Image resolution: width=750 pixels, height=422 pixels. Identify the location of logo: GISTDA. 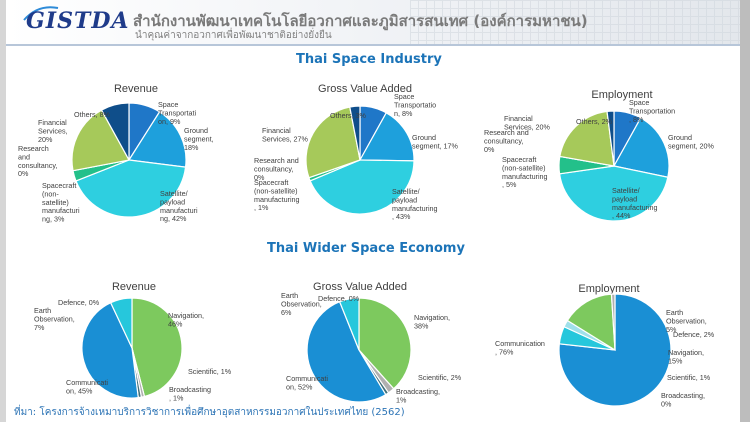
(78, 21).